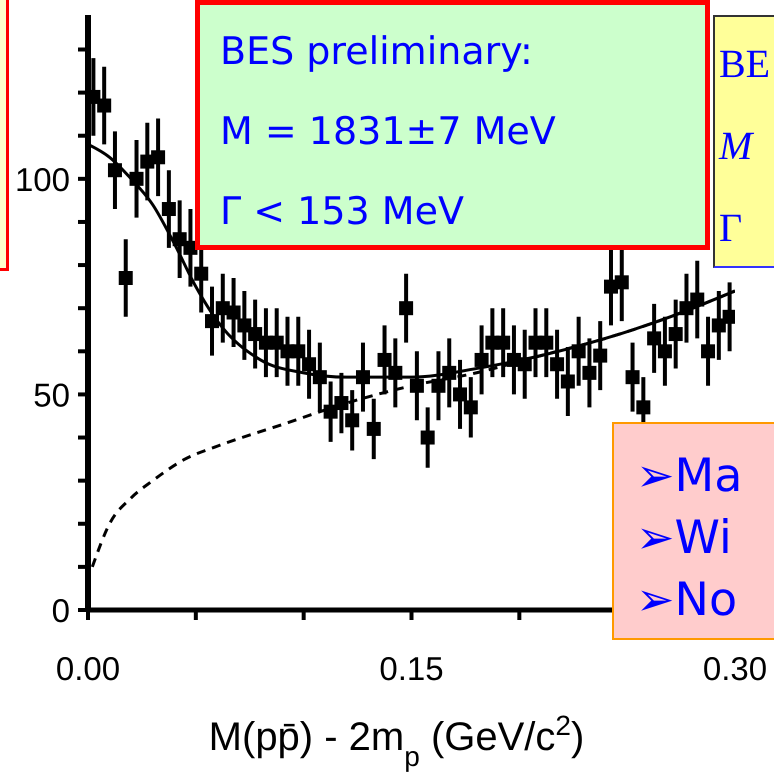 This screenshot has height=784, width=774. I want to click on x-tick-label: 0.15, so click(411, 668).